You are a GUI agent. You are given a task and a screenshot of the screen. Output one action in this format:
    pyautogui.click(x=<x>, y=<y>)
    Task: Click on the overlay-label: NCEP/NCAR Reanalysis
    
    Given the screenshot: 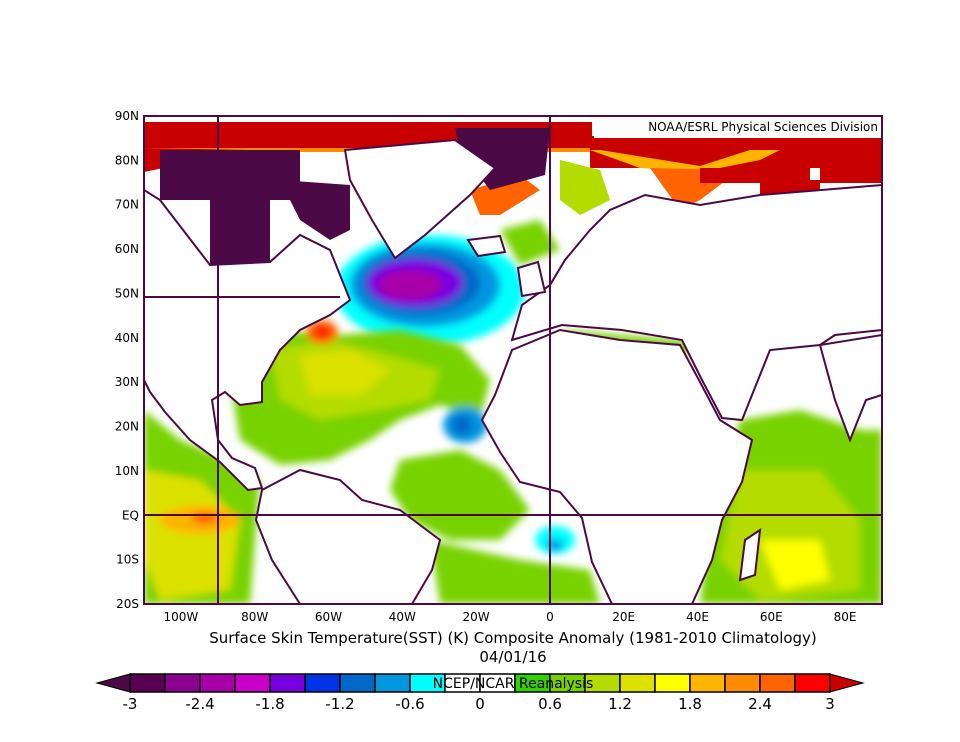 What is the action you would take?
    pyautogui.click(x=513, y=684)
    